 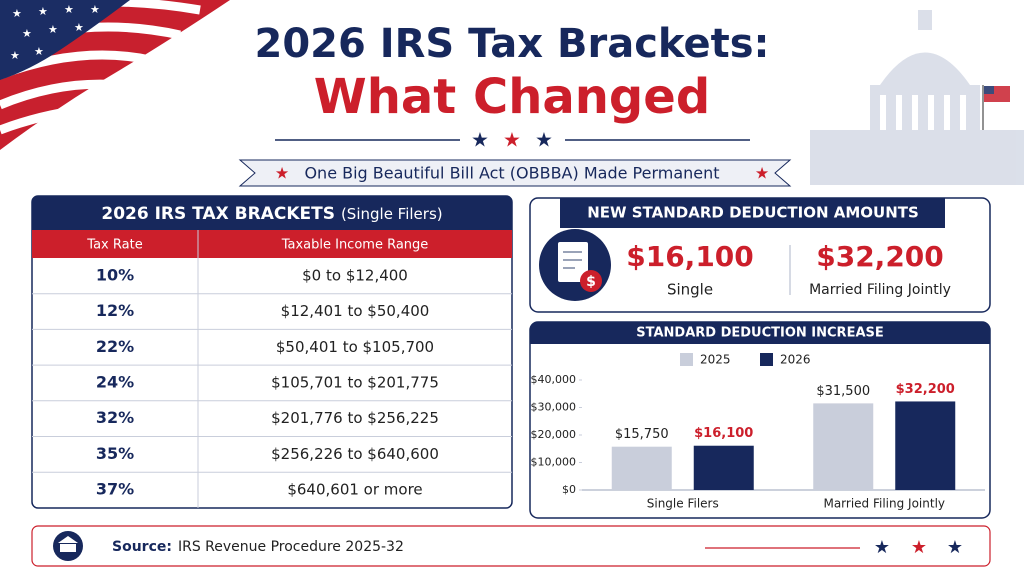 I want to click on y-tick-label: $0, so click(x=569, y=489).